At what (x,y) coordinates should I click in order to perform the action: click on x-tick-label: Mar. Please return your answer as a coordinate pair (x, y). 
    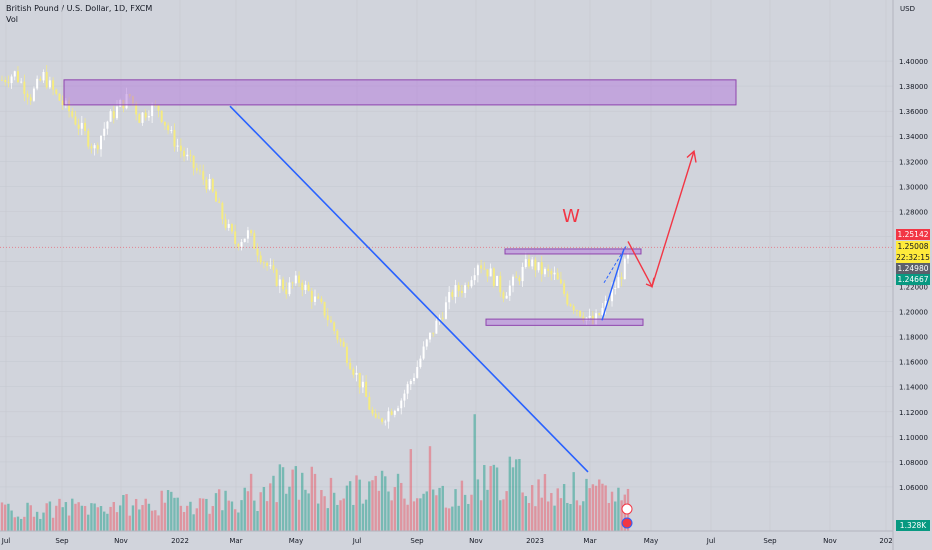
    Looking at the image, I should click on (589, 541).